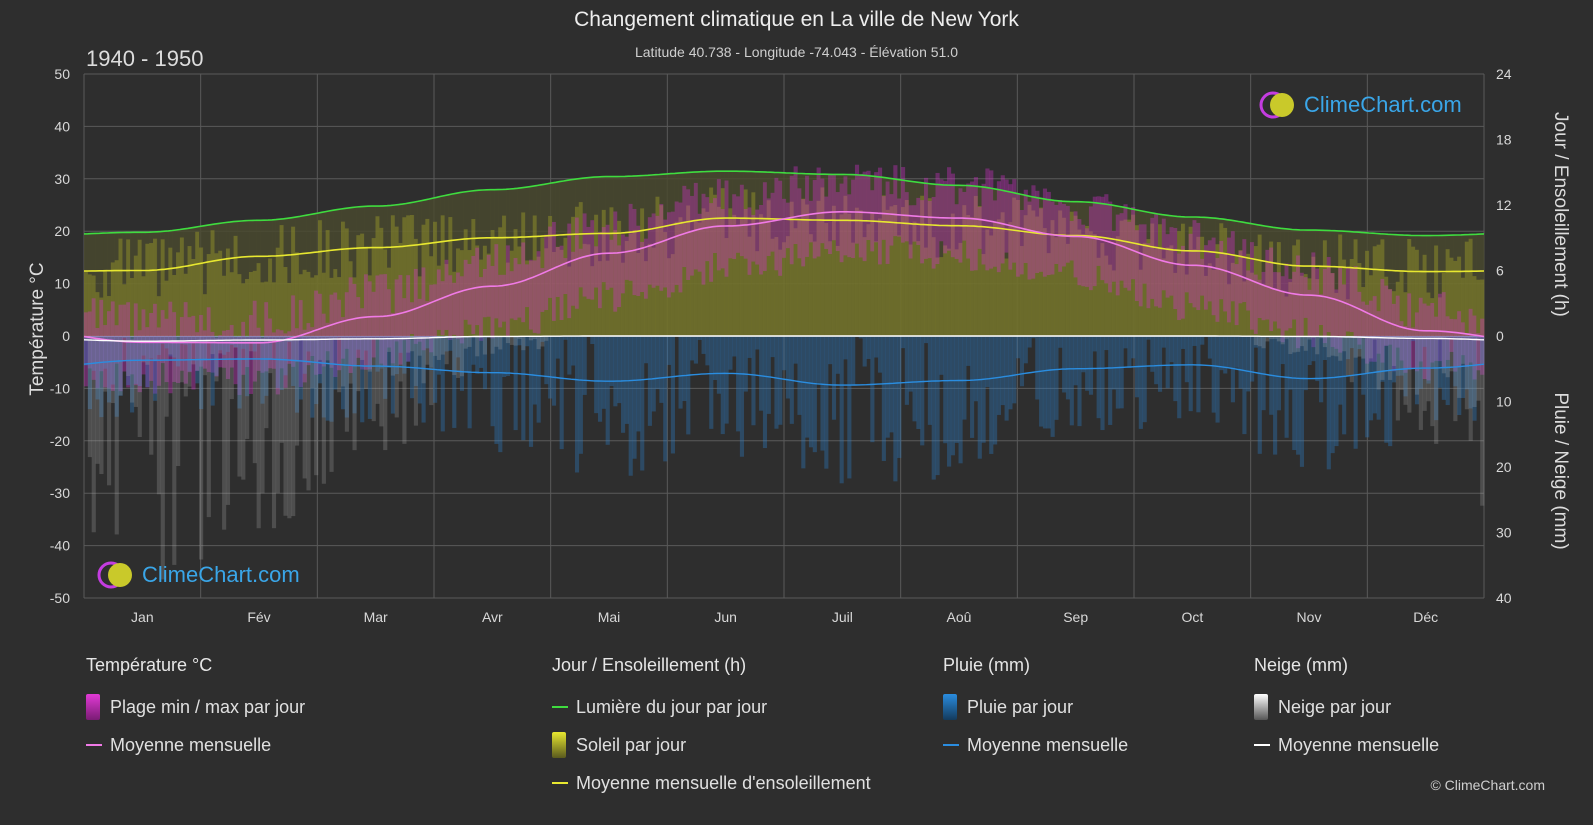  I want to click on logo-top: ClimeChart.com, so click(1360, 105).